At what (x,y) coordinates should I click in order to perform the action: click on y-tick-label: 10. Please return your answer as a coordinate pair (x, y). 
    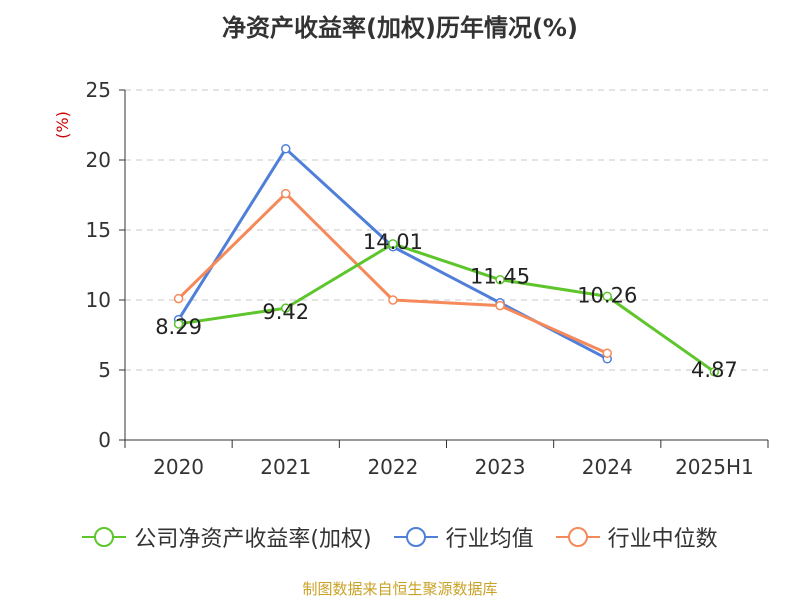
    Looking at the image, I should click on (98, 300).